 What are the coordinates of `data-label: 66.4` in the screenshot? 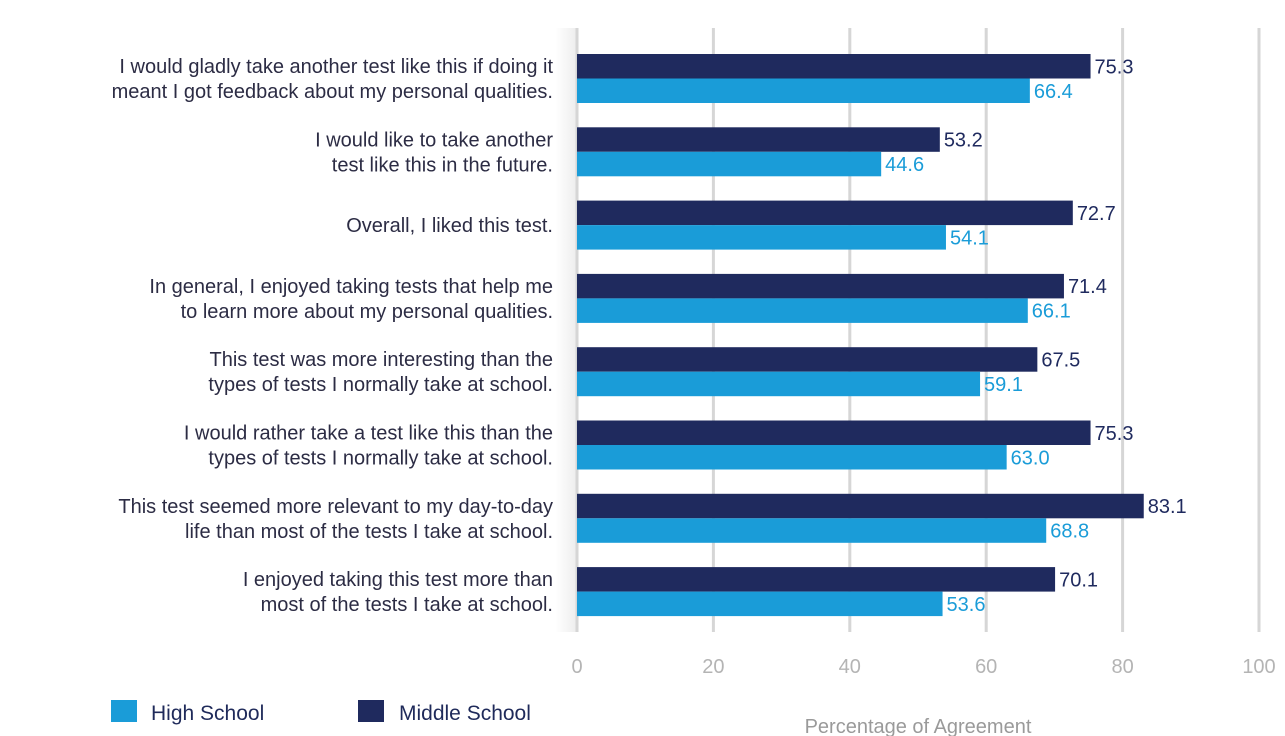 It's located at (1053, 92).